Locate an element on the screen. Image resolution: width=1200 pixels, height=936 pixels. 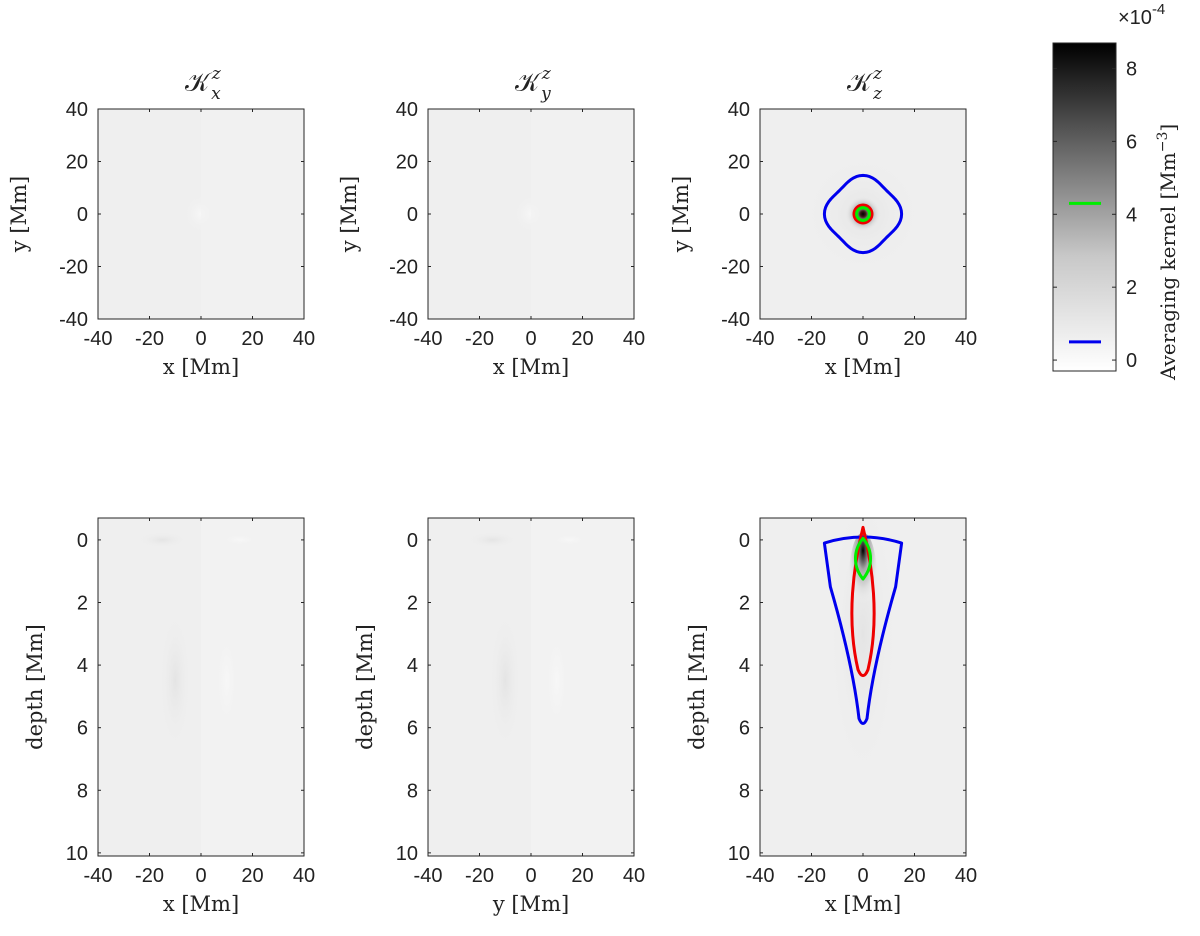
colorbar-tick-label: 8 is located at coordinates (1131, 70).